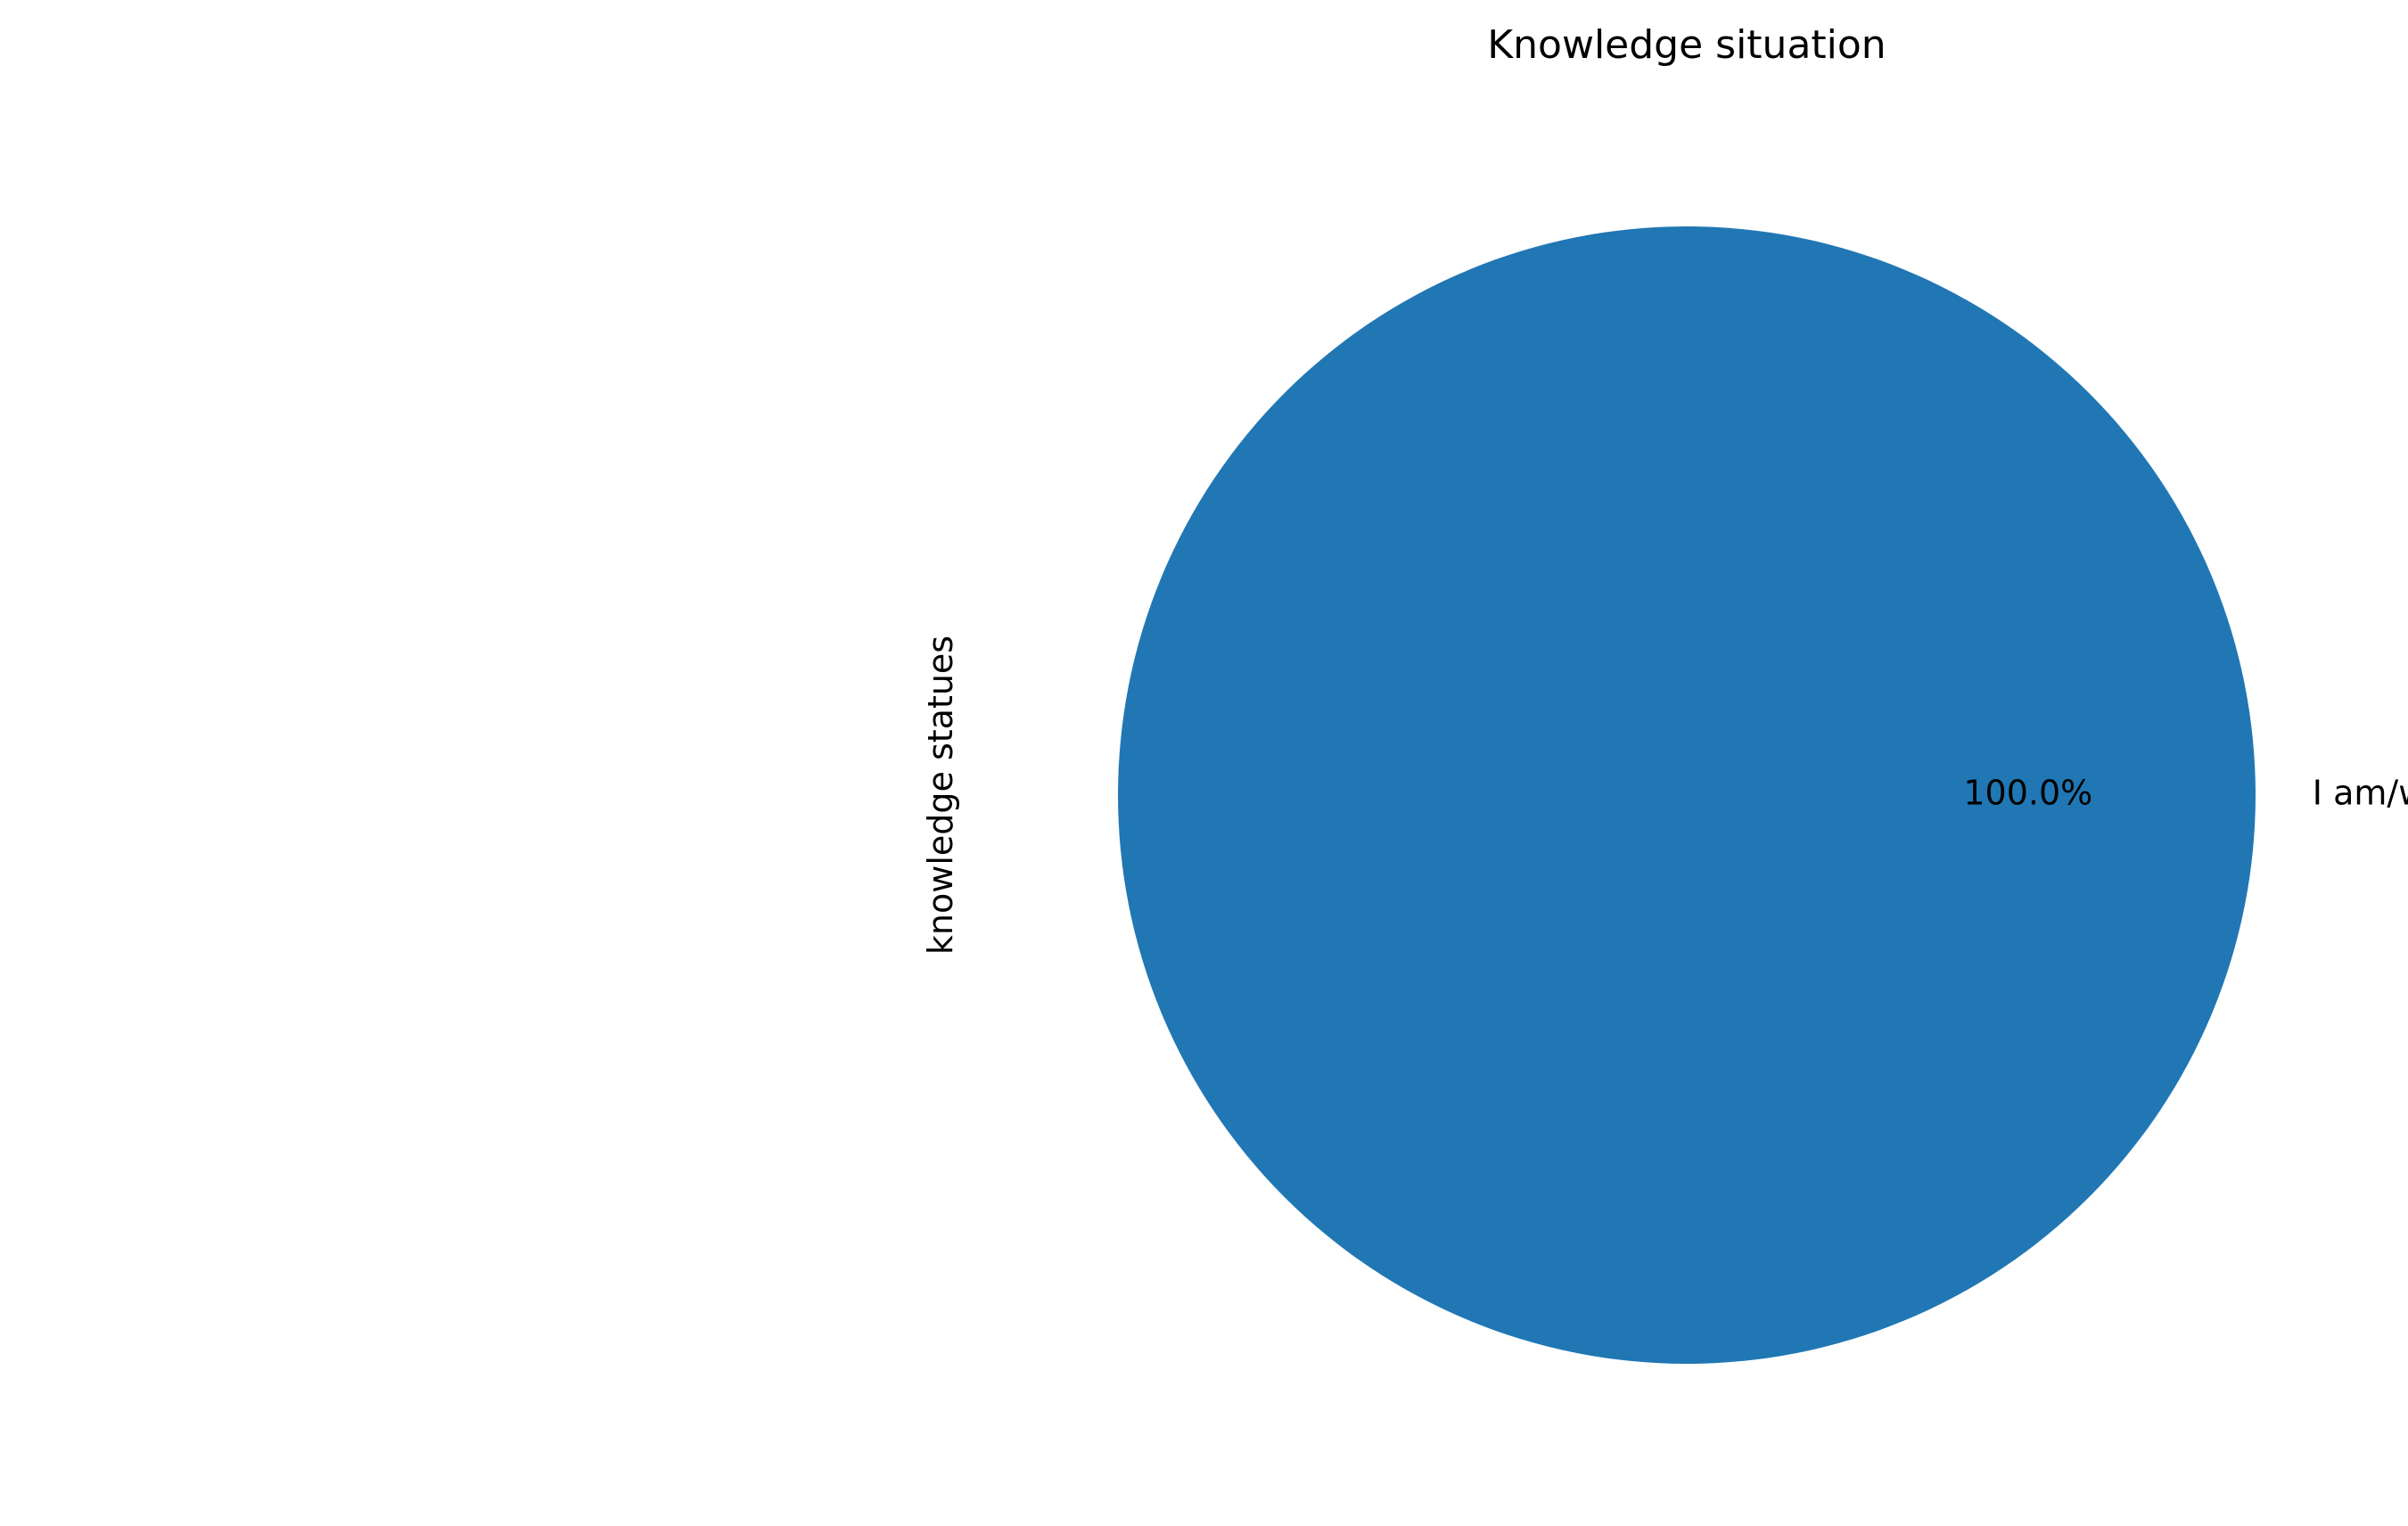  Describe the element at coordinates (941, 795) in the screenshot. I see `y-axis-label: knowledge statues` at that location.